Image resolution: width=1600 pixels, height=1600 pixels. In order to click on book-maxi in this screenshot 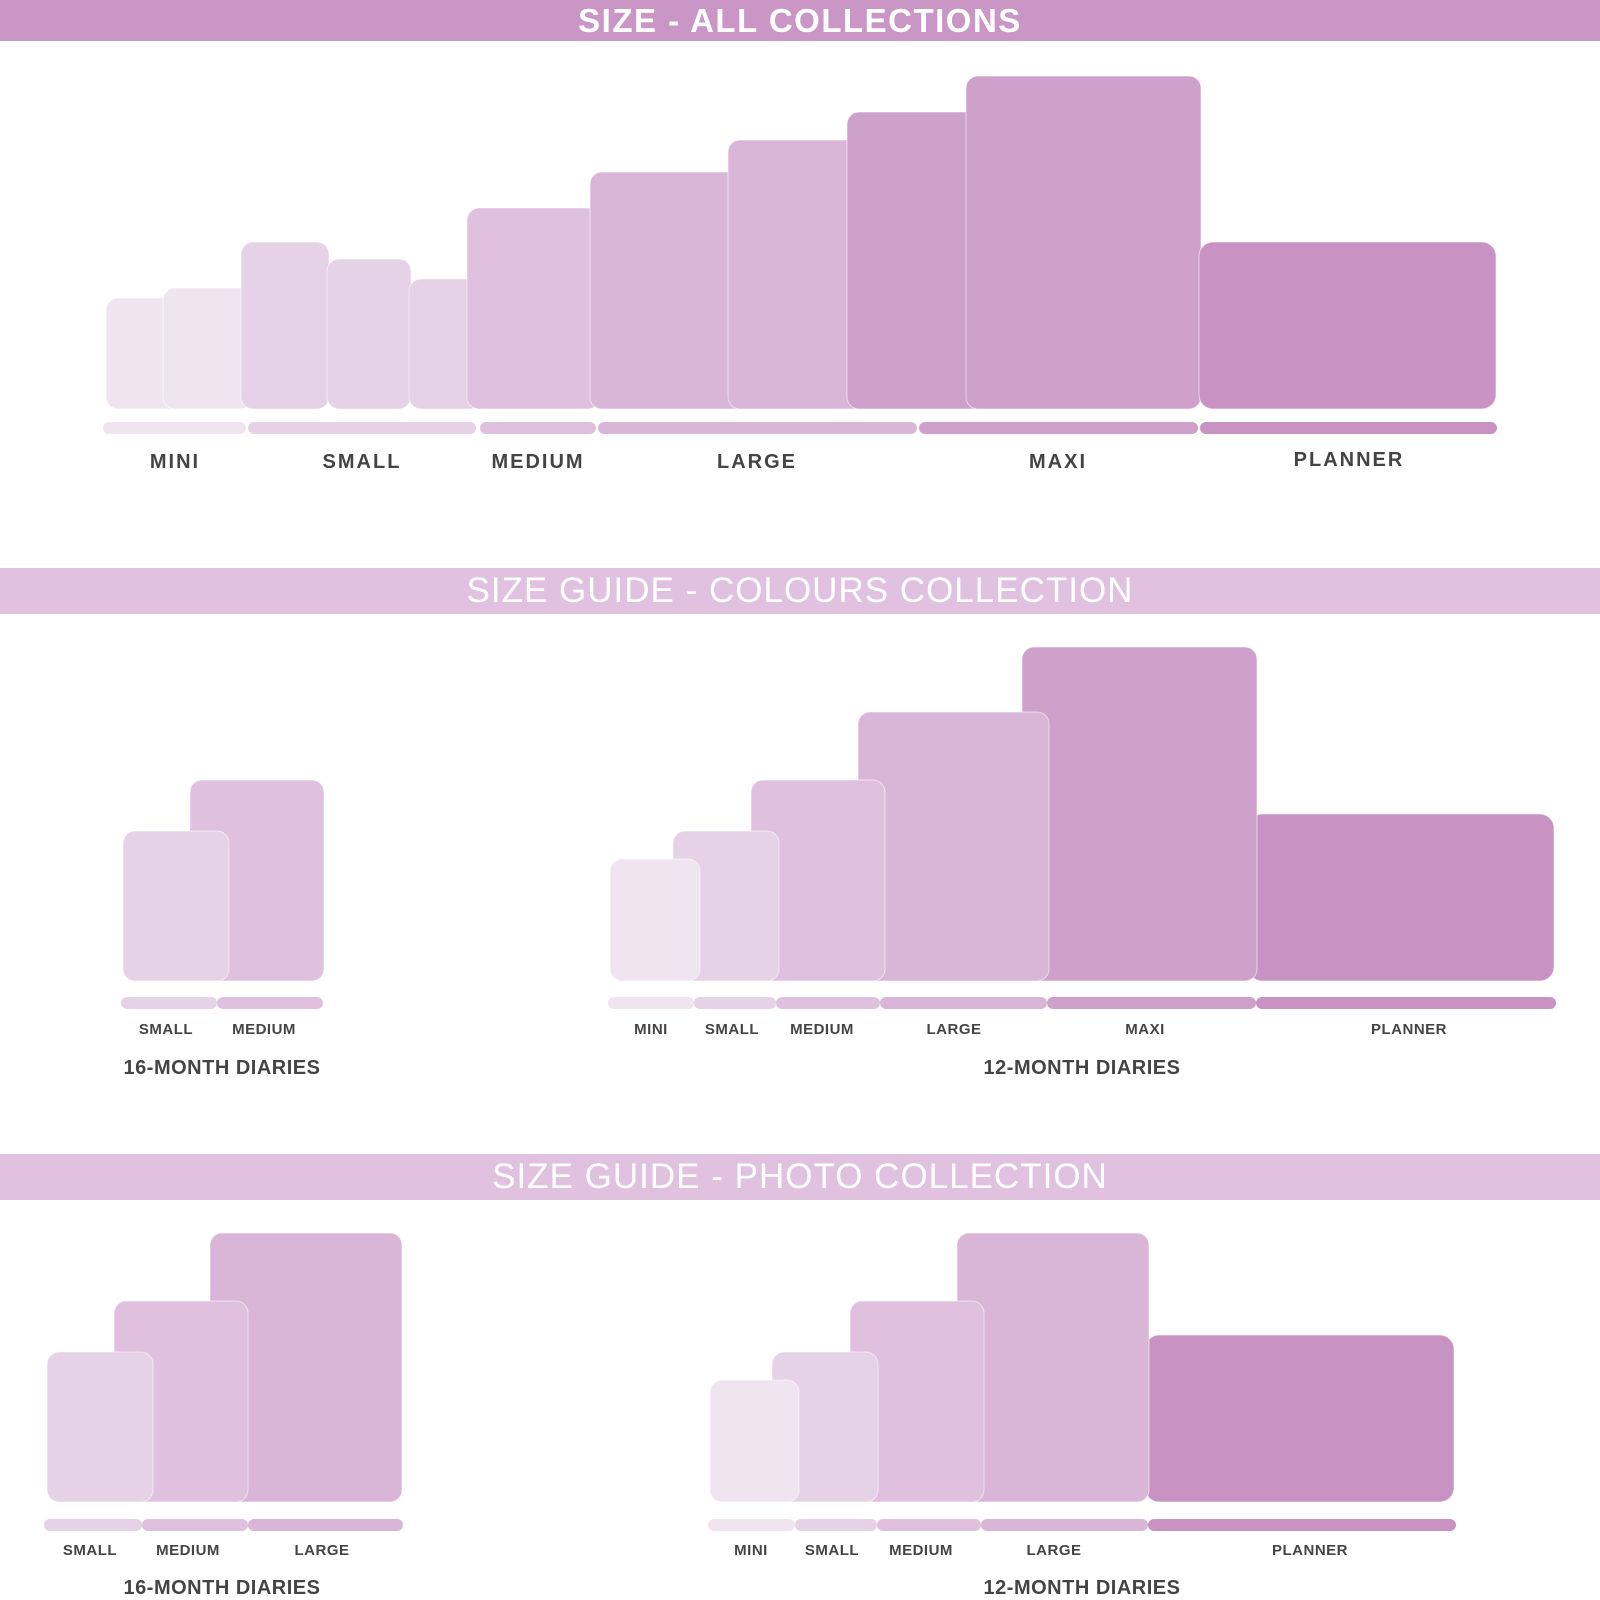, I will do `click(1139, 814)`.